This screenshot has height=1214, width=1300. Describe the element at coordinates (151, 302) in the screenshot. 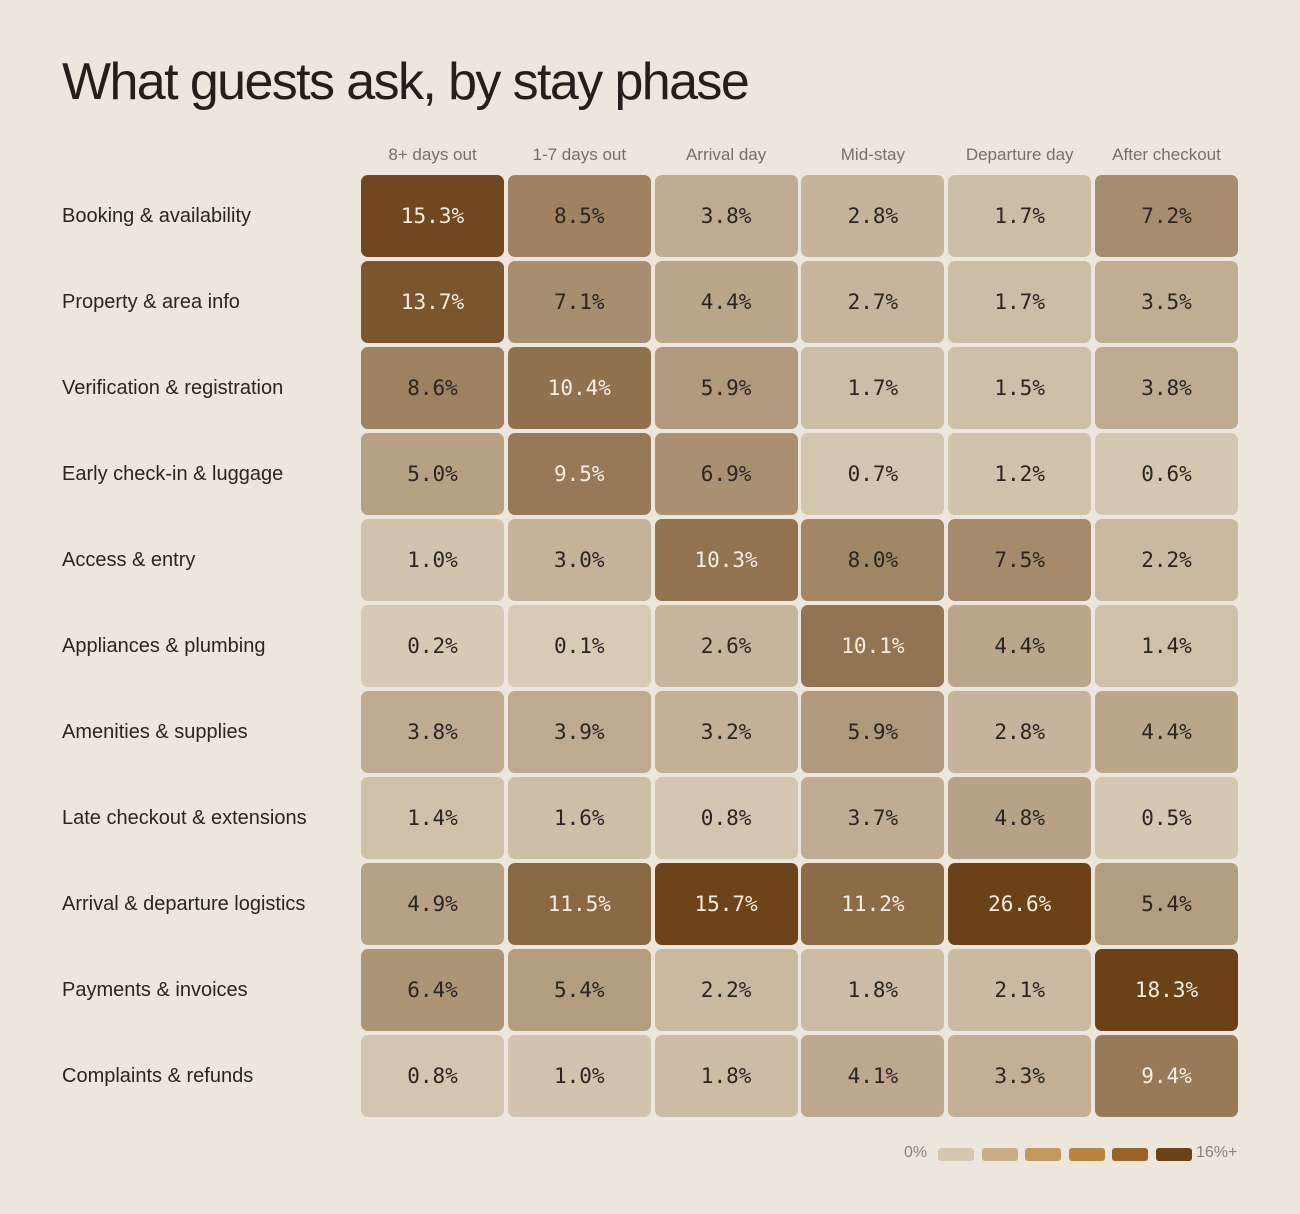

I see `row-label: Property & area info` at that location.